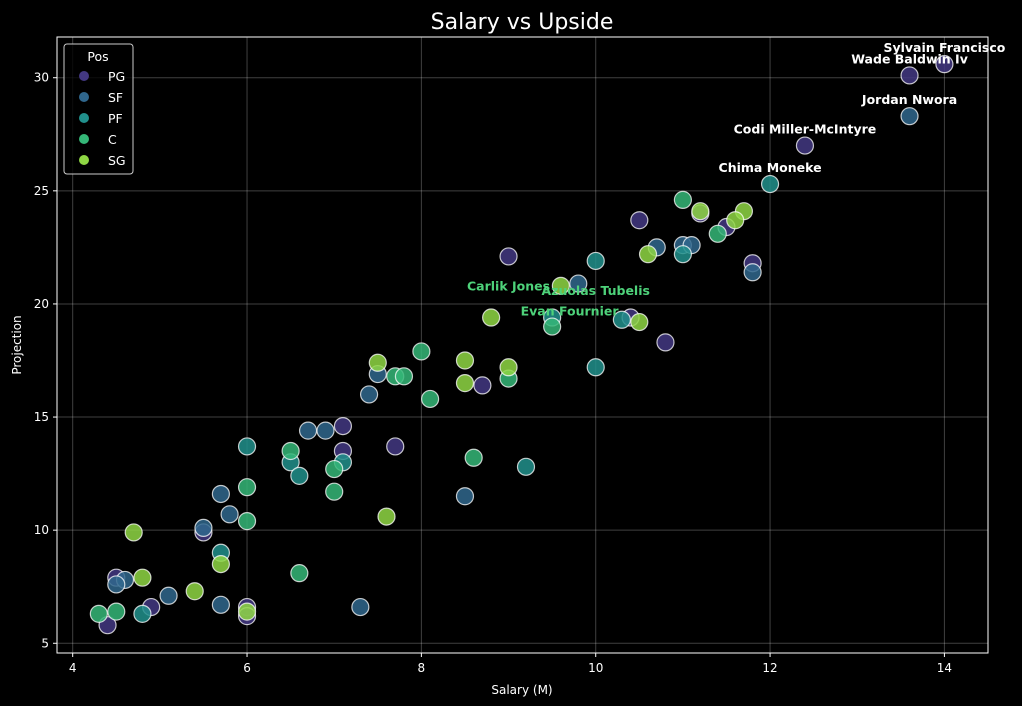  I want to click on x-tick-label: 4, so click(73, 668).